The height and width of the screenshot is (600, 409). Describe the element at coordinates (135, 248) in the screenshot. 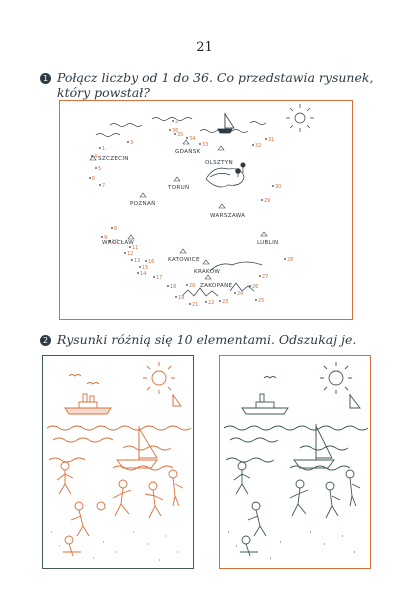

I see `dot-label-11: 11` at that location.